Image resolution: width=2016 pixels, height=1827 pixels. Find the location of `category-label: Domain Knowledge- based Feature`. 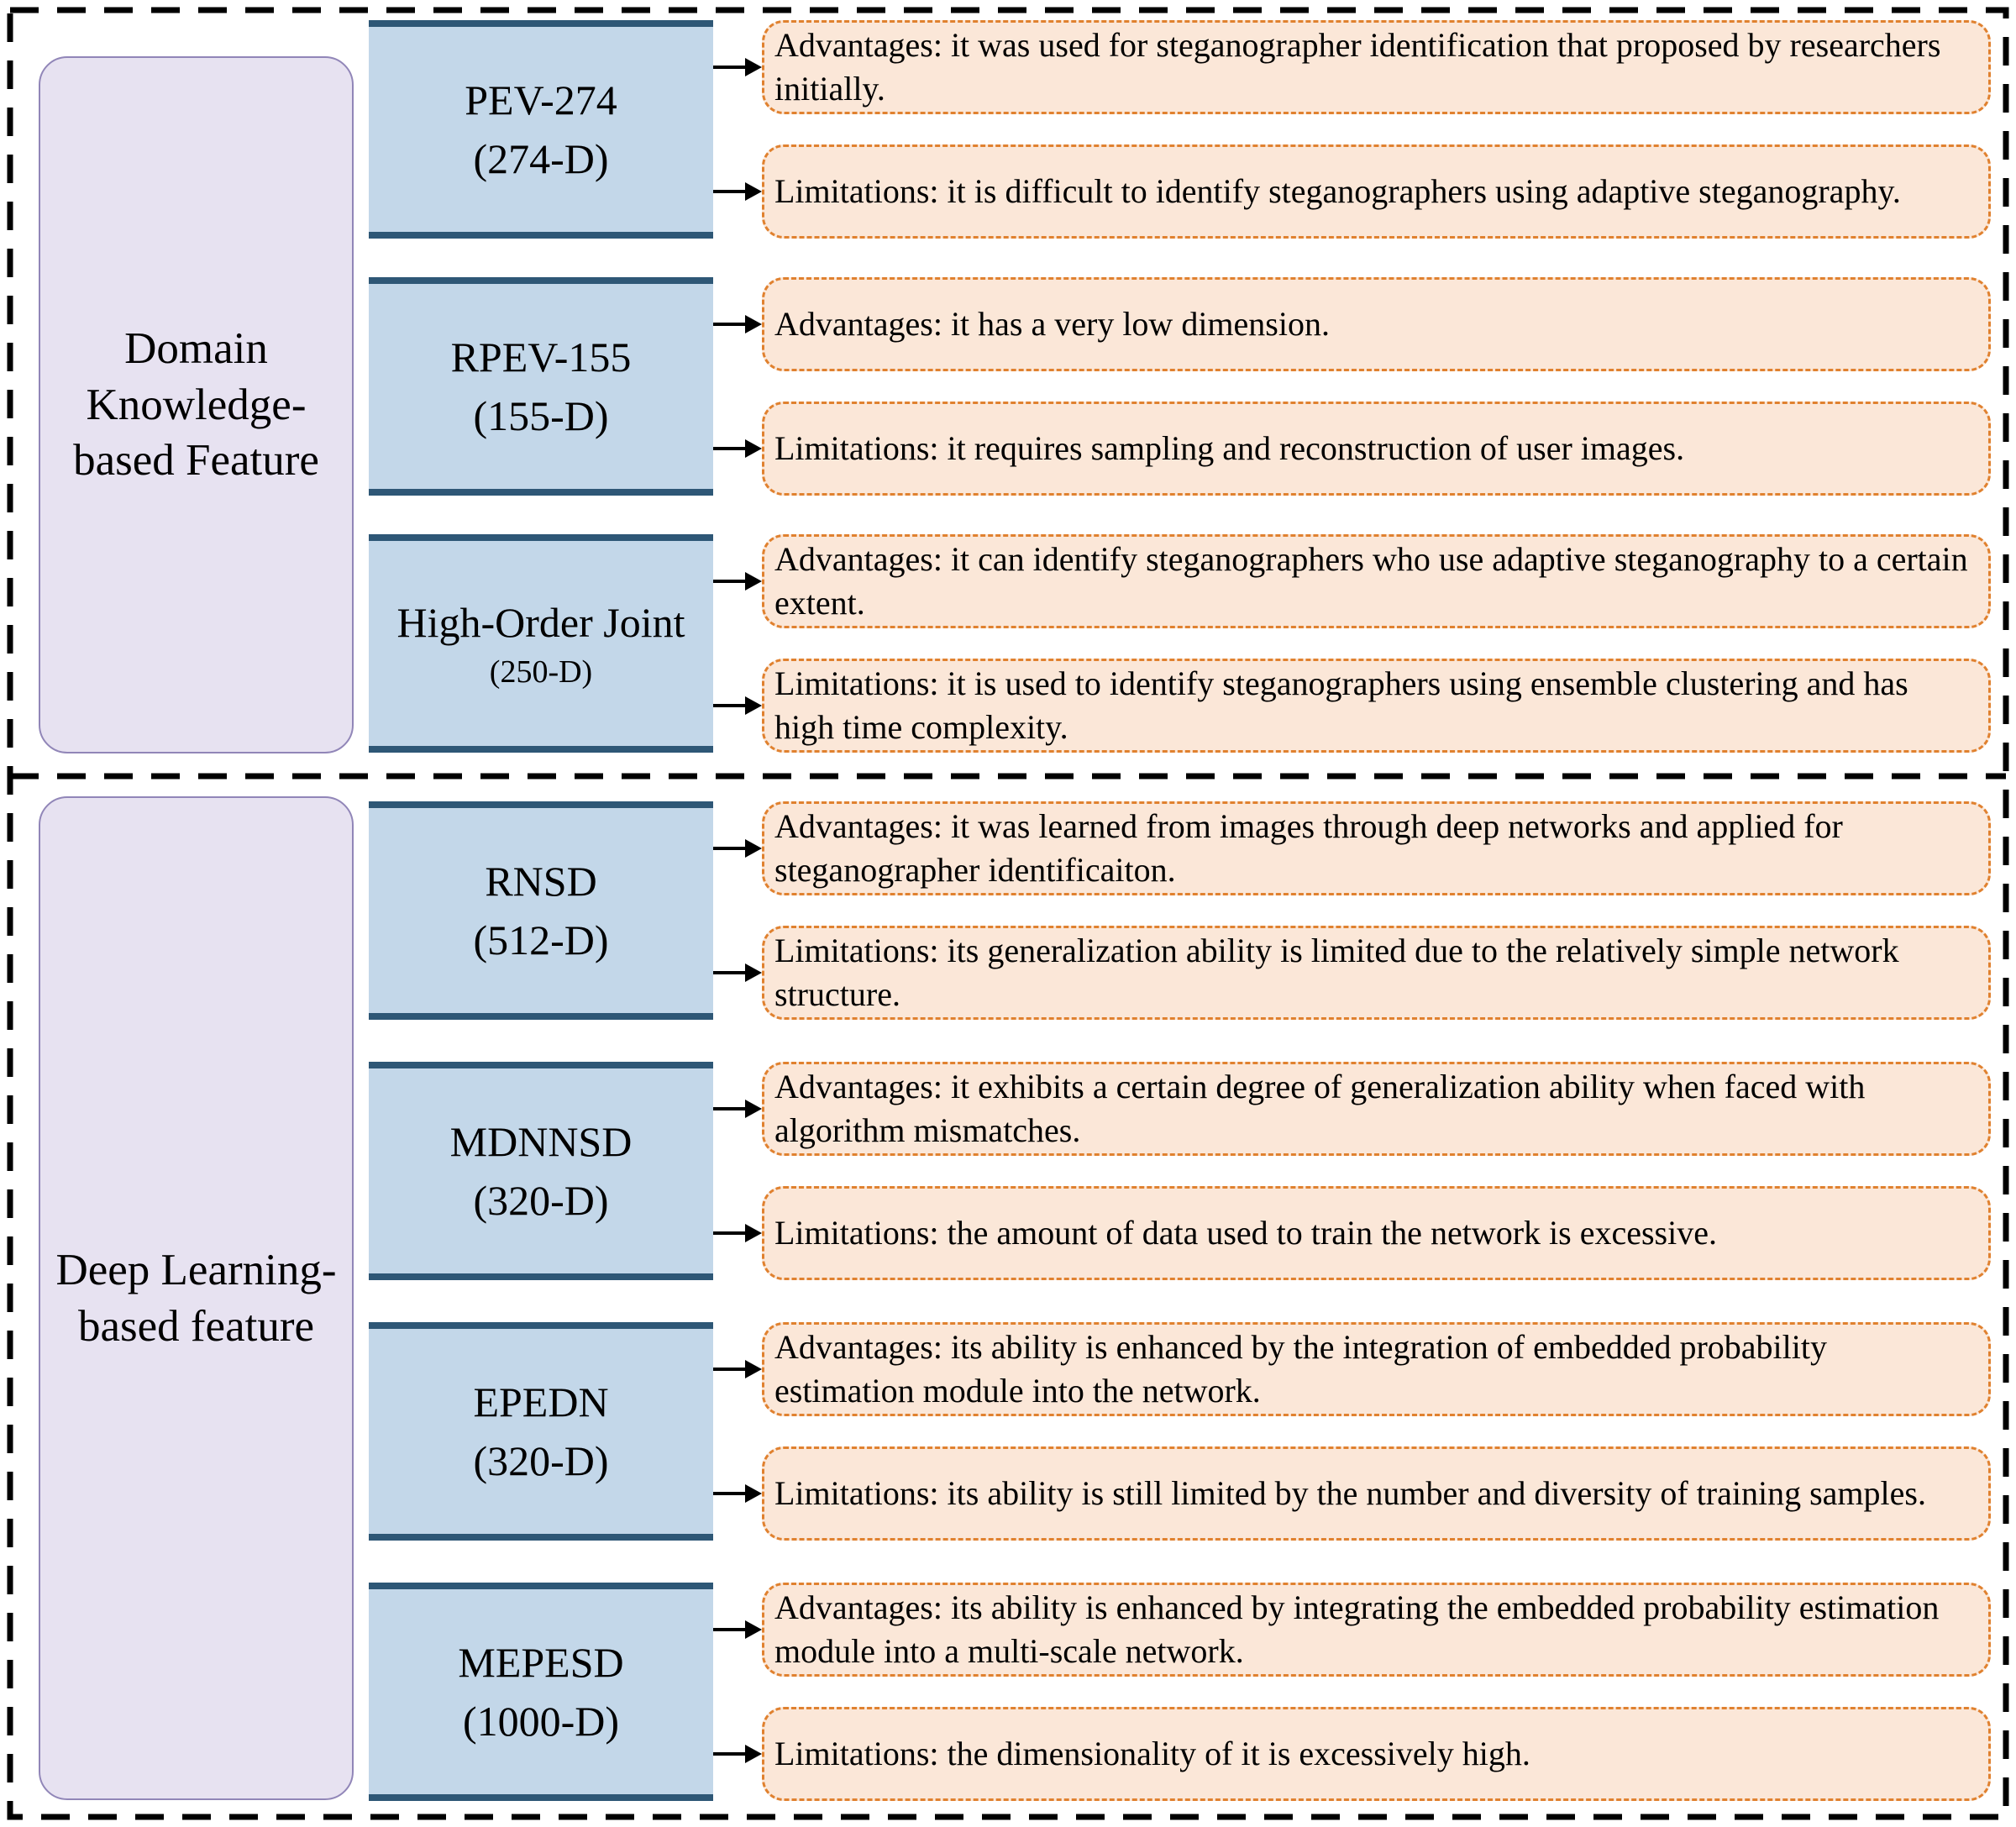

category-label: Domain Knowledge- based Feature is located at coordinates (196, 404).